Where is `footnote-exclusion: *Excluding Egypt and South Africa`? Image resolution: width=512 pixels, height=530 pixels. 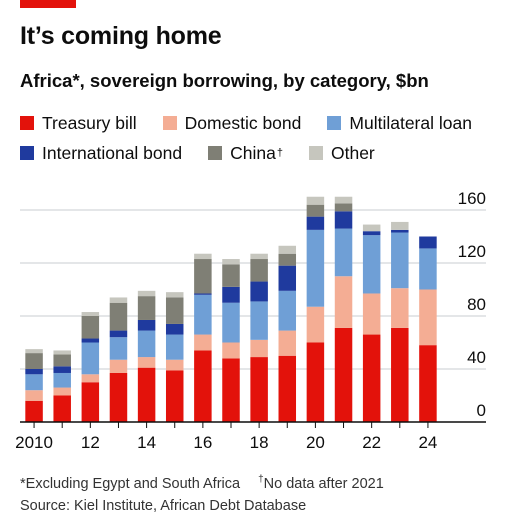 footnote-exclusion: *Excluding Egypt and South Africa is located at coordinates (130, 483).